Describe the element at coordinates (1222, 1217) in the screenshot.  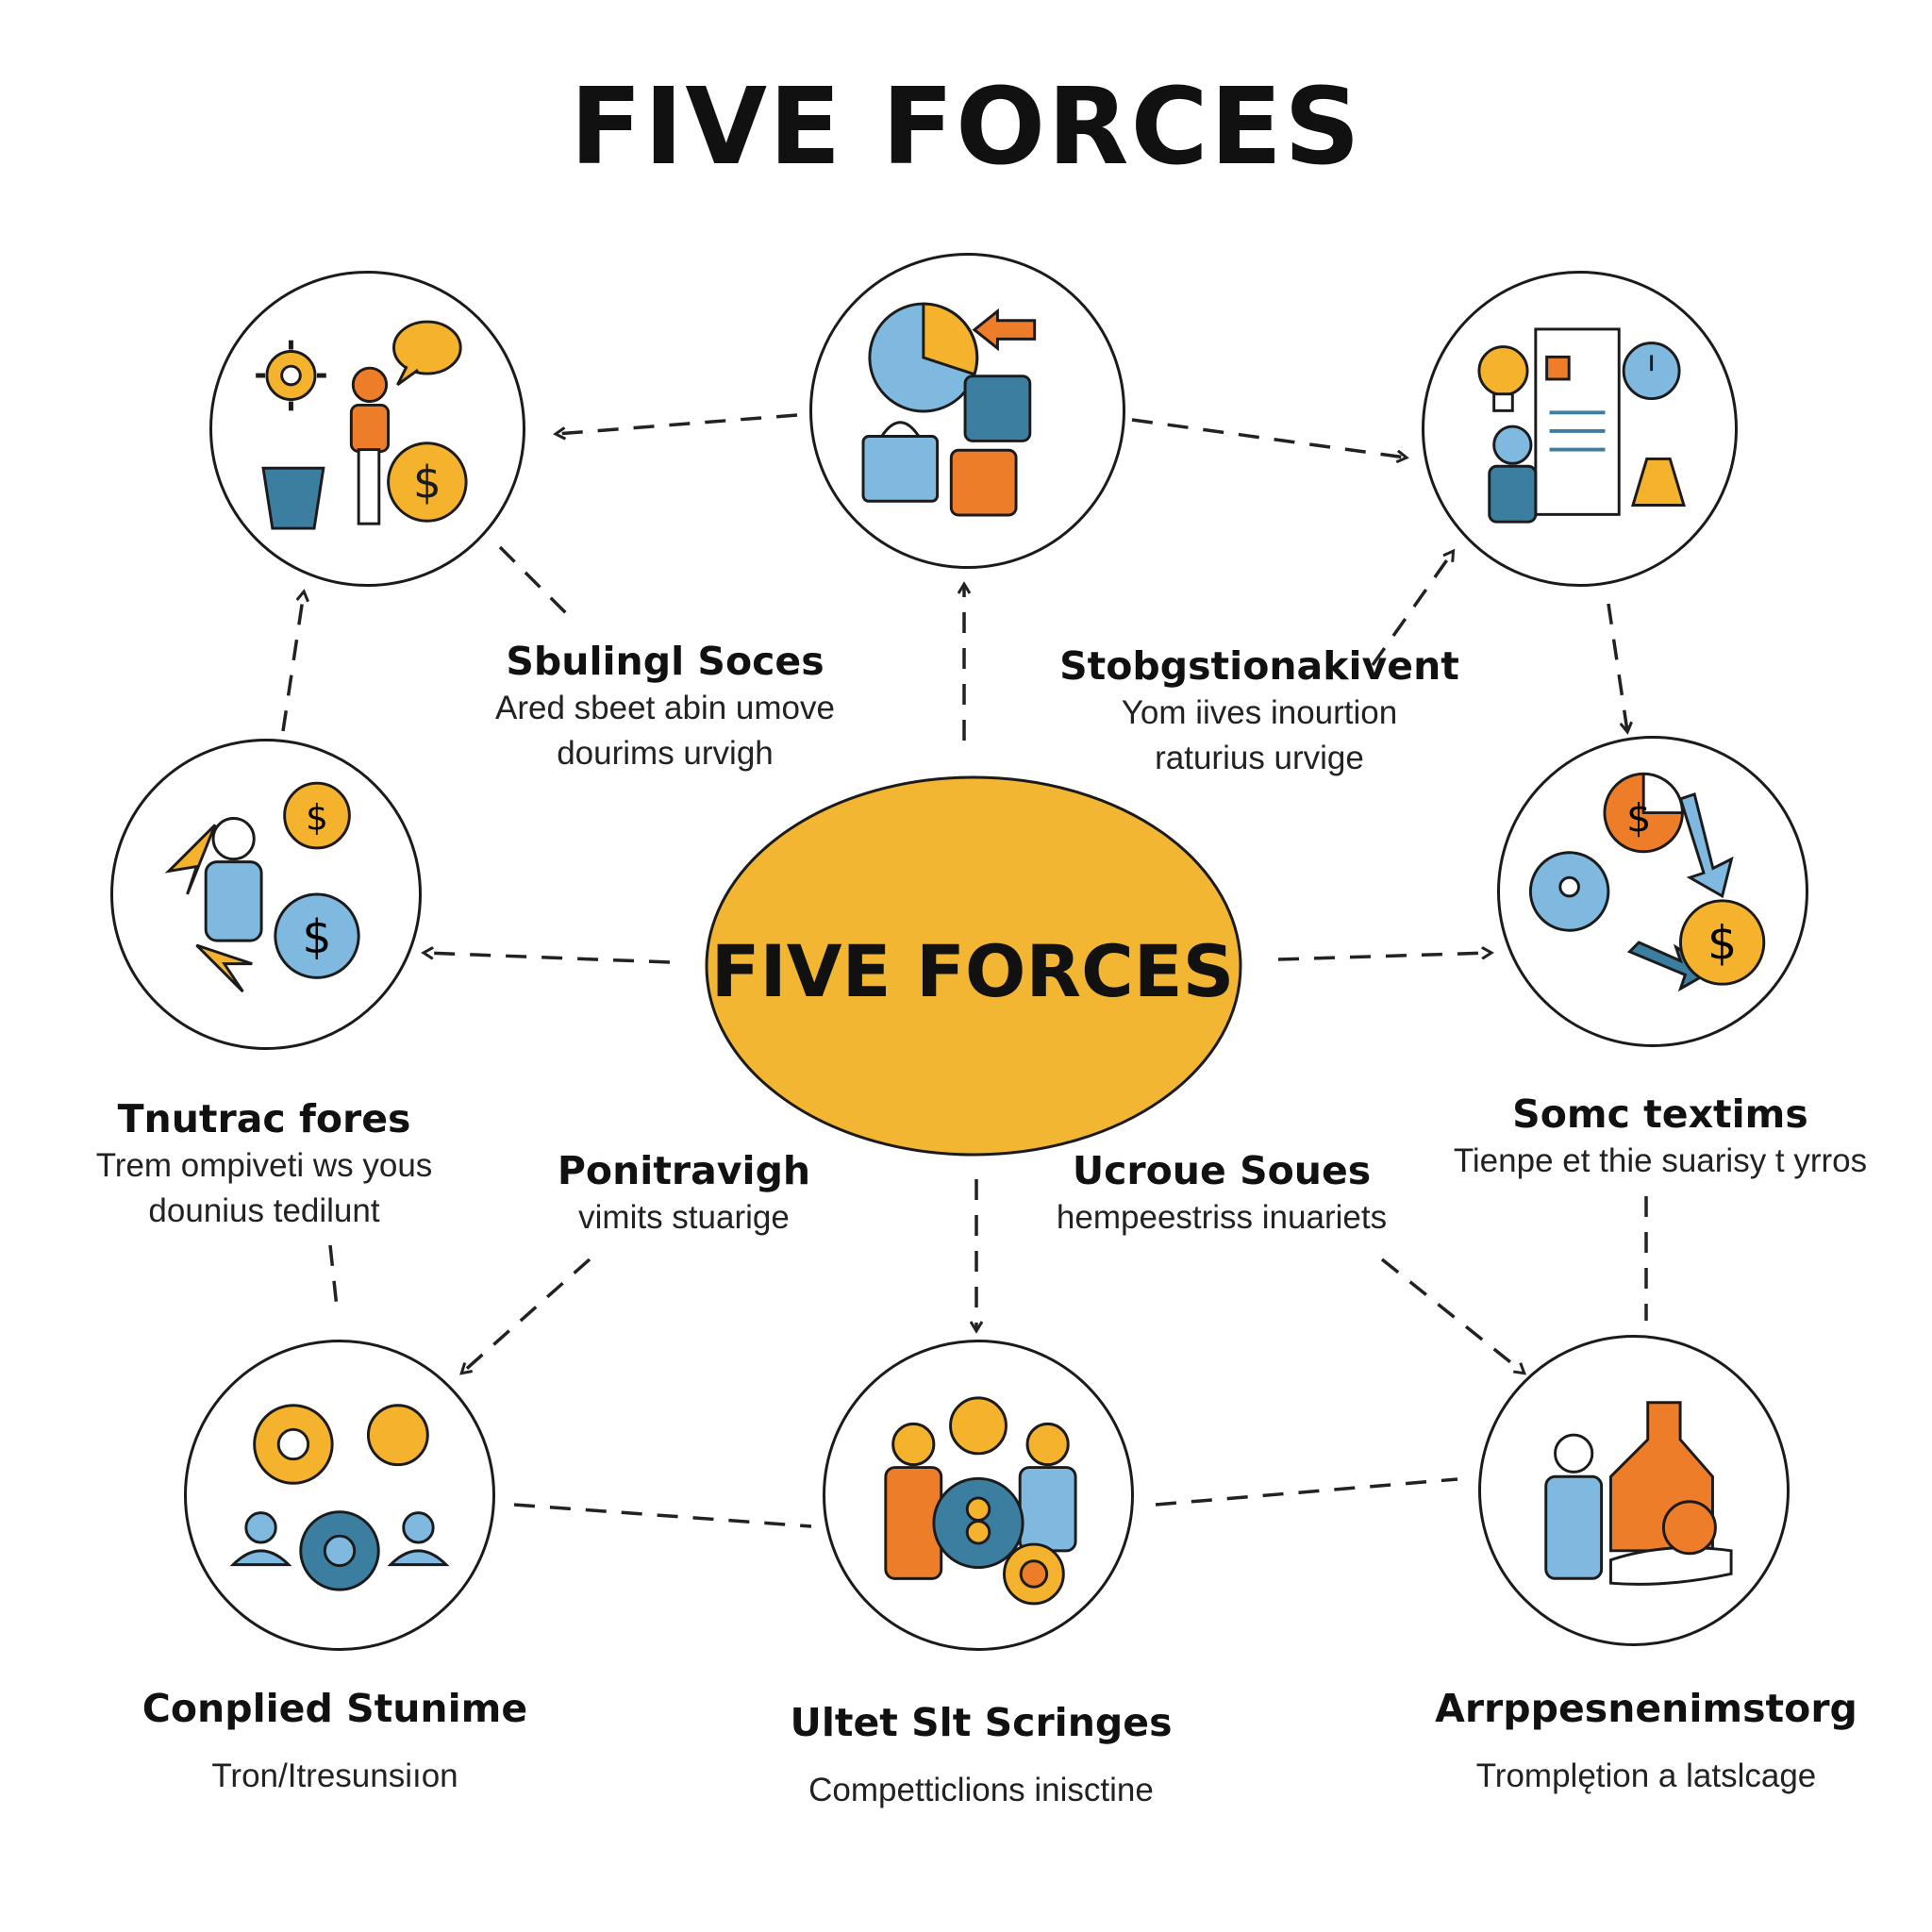
I see `label-line-1: hempeestriss inuariets` at that location.